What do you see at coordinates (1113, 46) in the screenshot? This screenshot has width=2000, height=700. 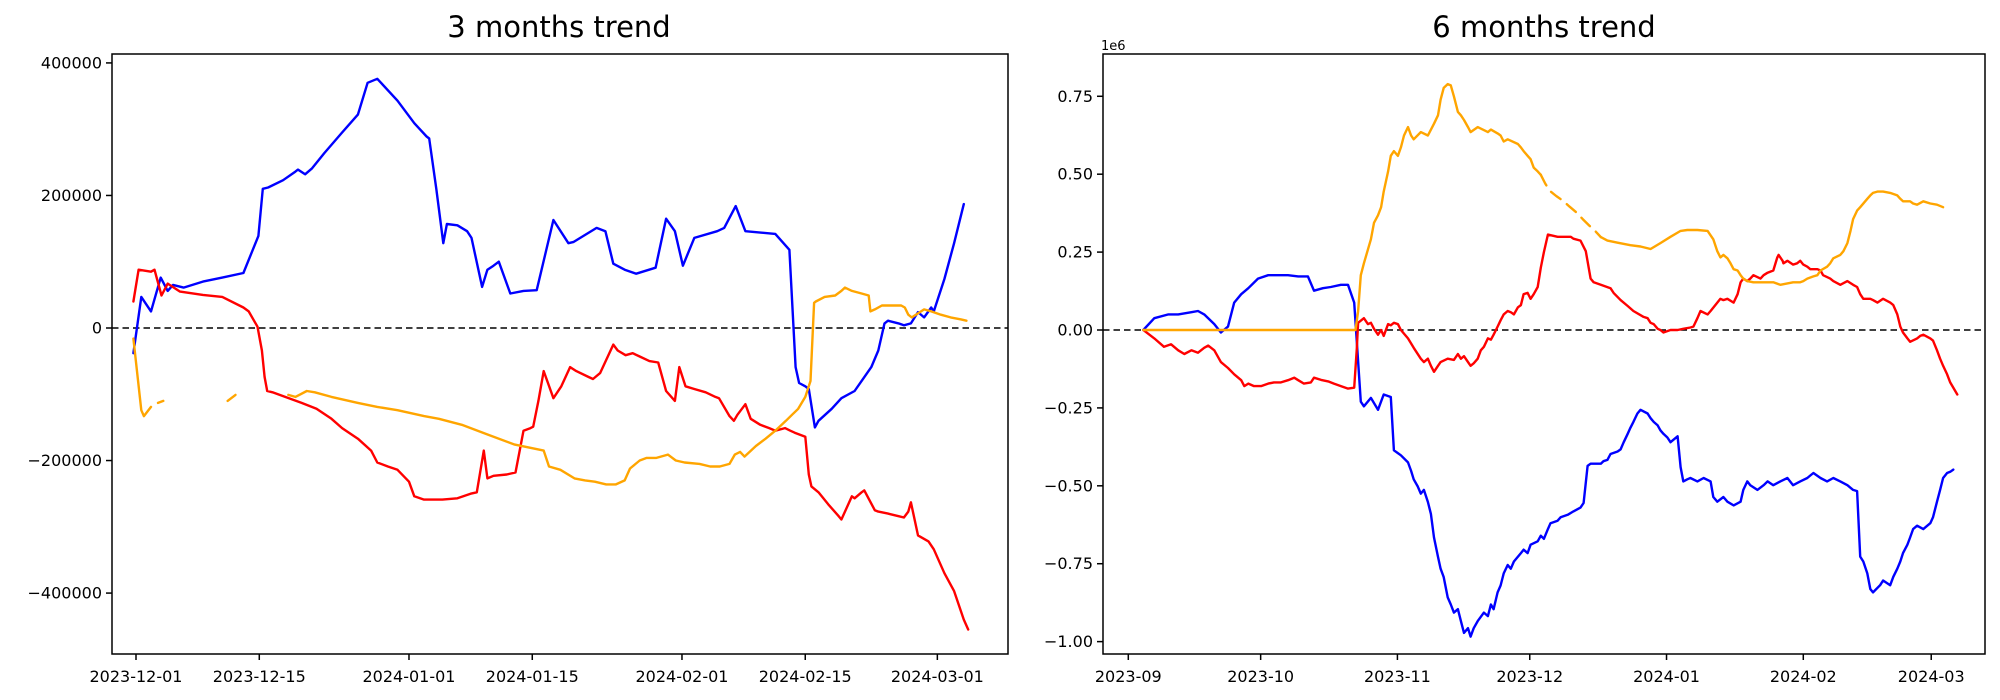 I see `y-axis-offset-label: 1e6` at bounding box center [1113, 46].